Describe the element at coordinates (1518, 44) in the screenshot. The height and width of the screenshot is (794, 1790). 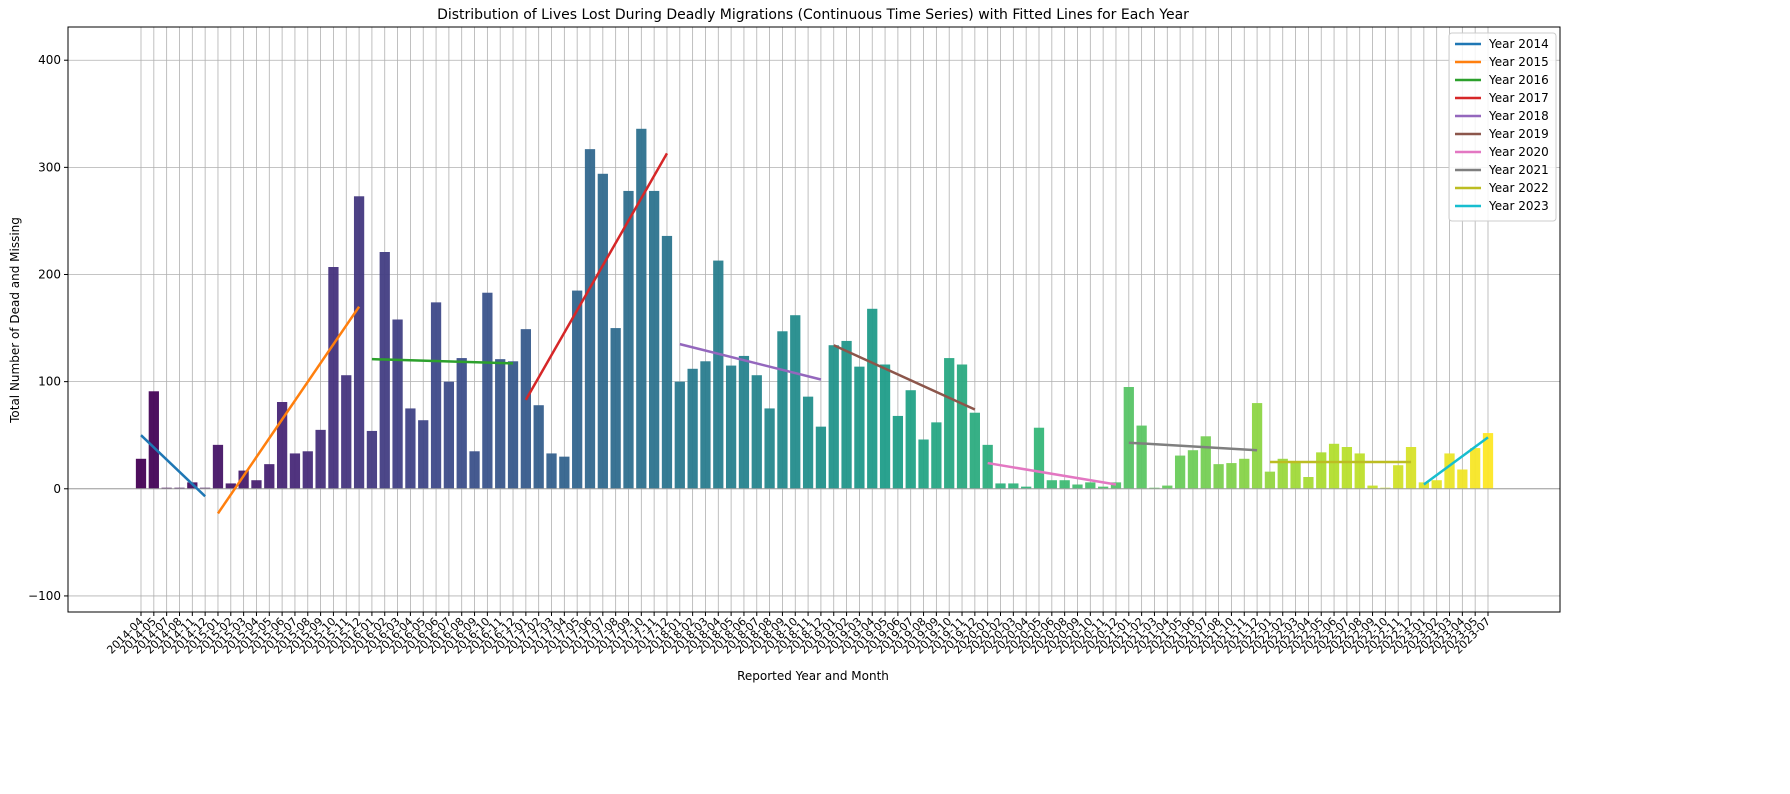
I see `legend-label: Year 2014` at that location.